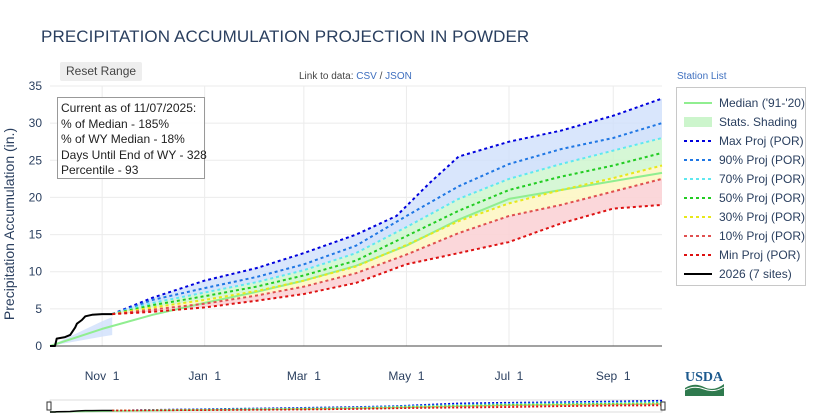  Describe the element at coordinates (38, 309) in the screenshot. I see `y-tick-label: 5` at that location.